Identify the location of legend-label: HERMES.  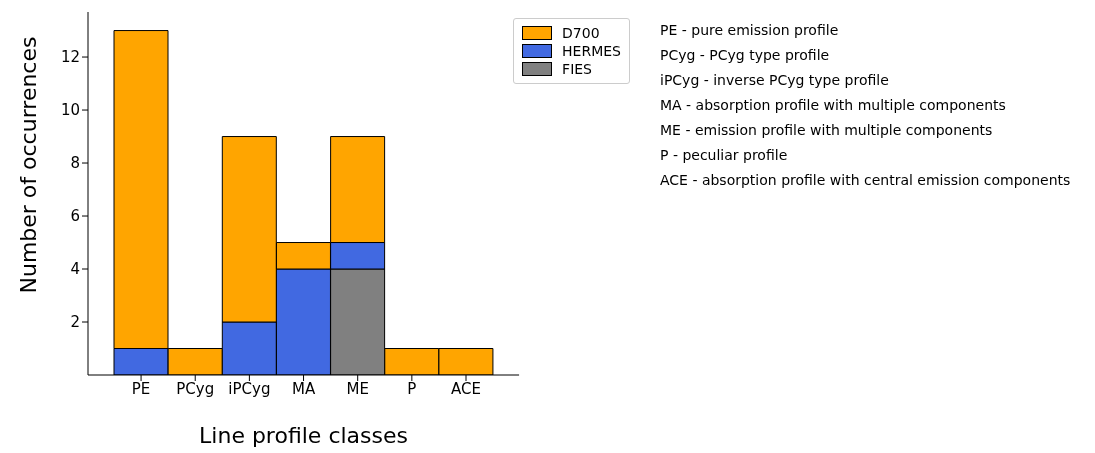
(591, 51).